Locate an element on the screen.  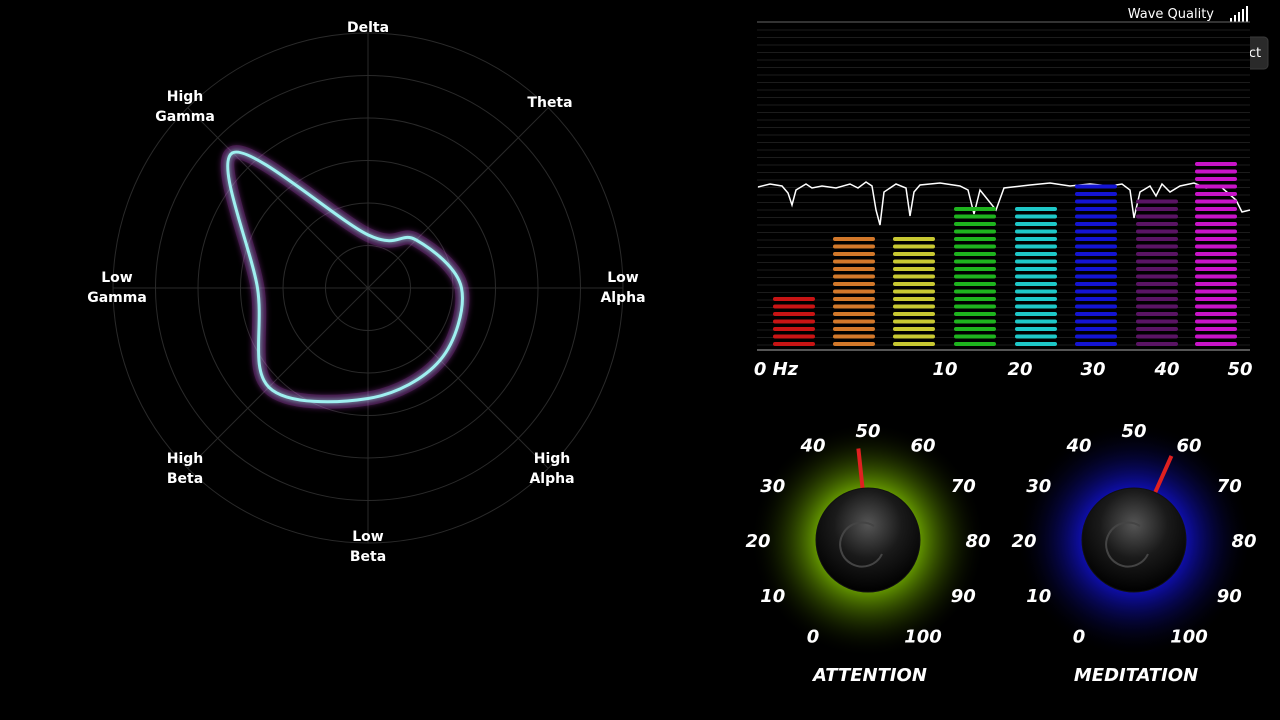
radar-label: Theta is located at coordinates (549, 103).